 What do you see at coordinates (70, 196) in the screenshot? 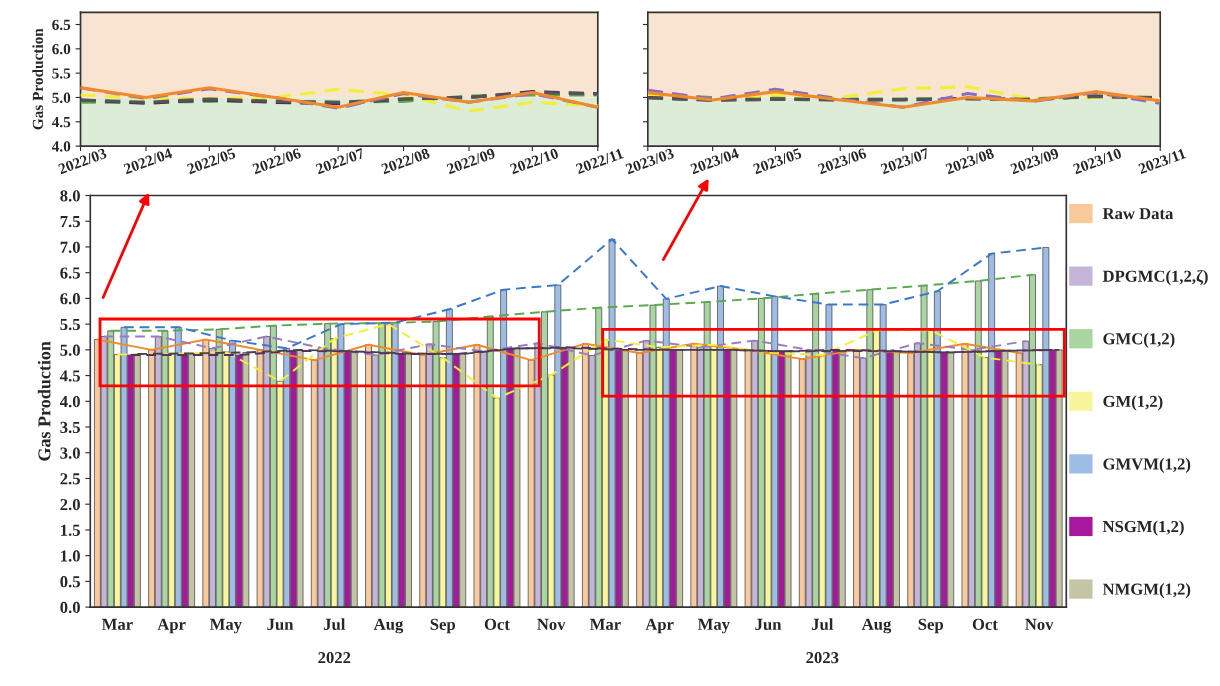
I see `y-tick-label: 8.0` at bounding box center [70, 196].